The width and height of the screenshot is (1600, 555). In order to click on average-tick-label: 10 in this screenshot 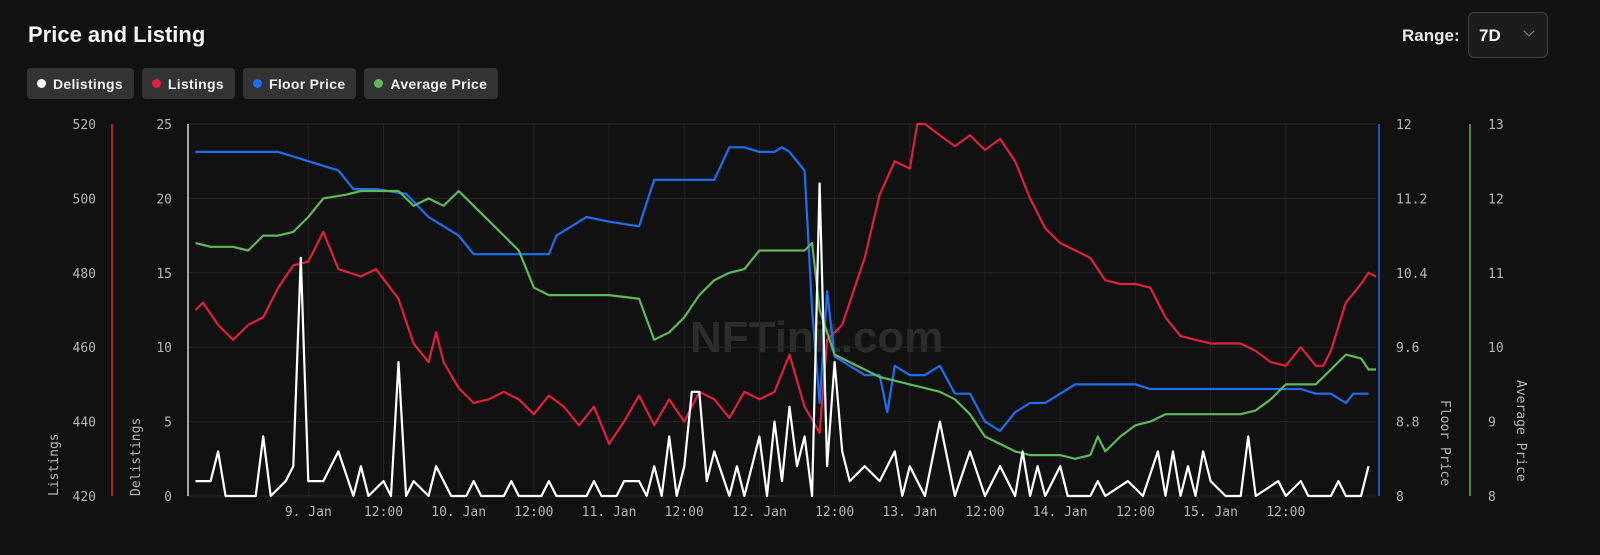, I will do `click(1496, 348)`.